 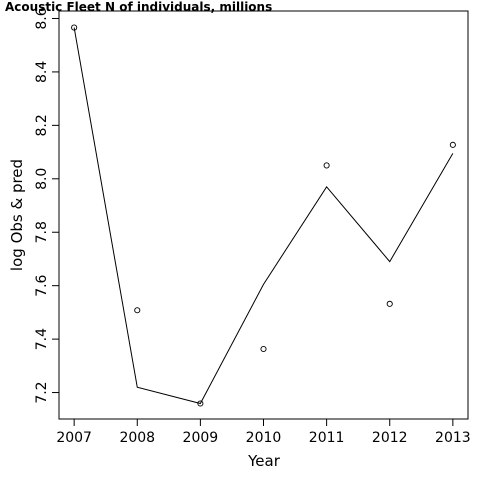 What do you see at coordinates (42, 392) in the screenshot?
I see `y-tick-label: 7.2` at bounding box center [42, 392].